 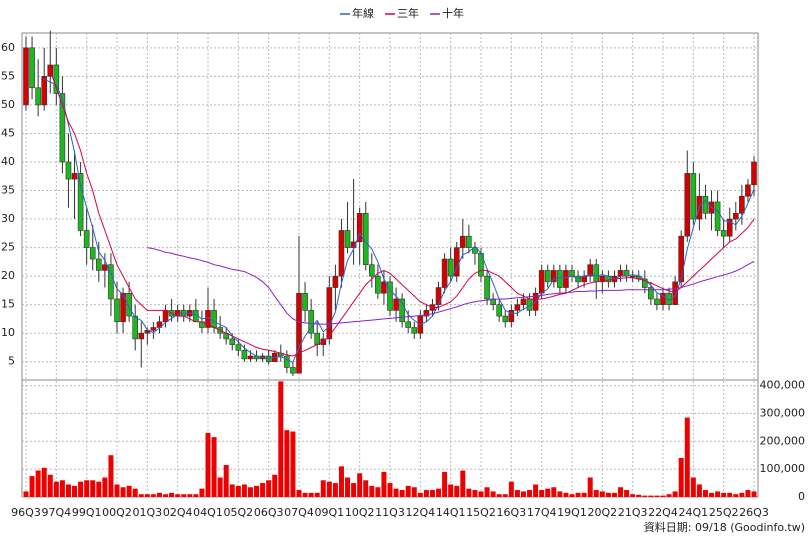 What do you see at coordinates (8, 218) in the screenshot?
I see `y-tick-label: 30` at bounding box center [8, 218].